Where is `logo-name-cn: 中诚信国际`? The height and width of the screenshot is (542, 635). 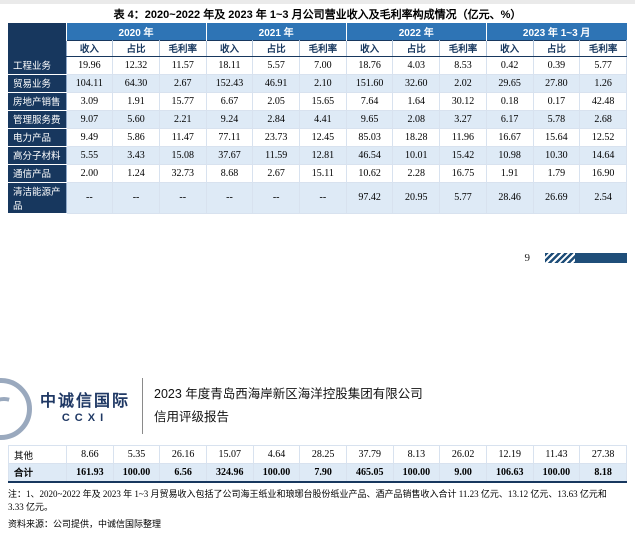 logo-name-cn: 中诚信国际 is located at coordinates (84, 401).